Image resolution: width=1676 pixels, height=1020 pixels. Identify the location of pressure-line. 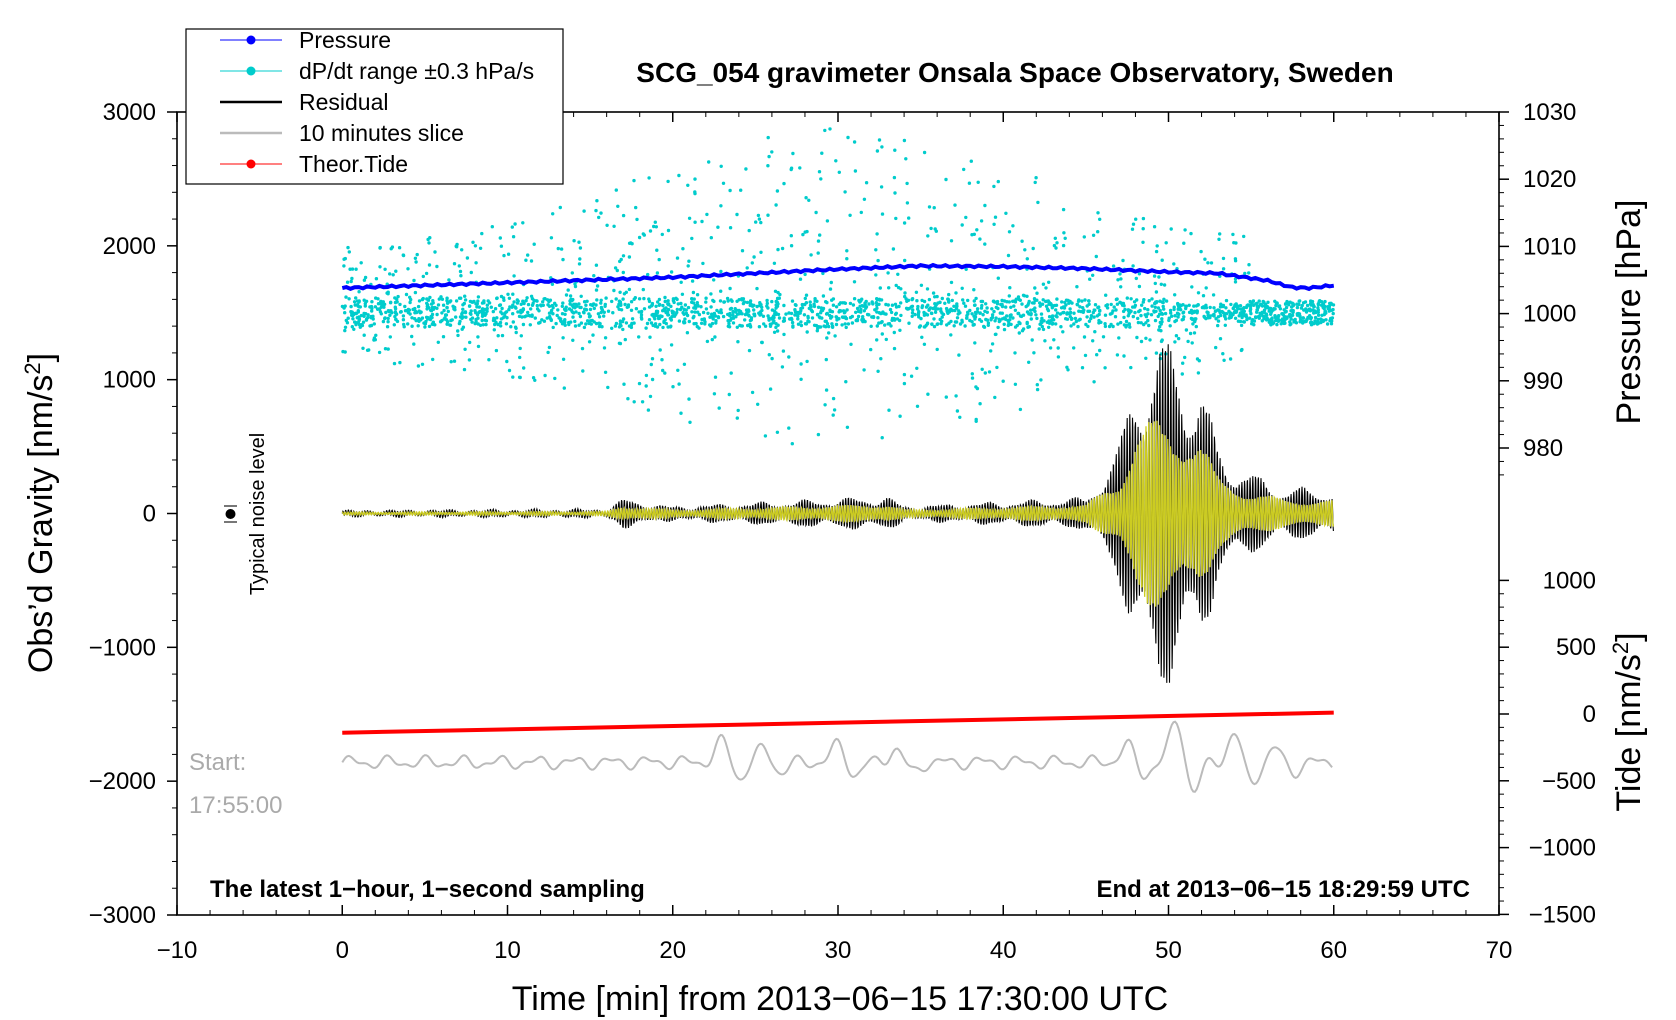
(838, 277).